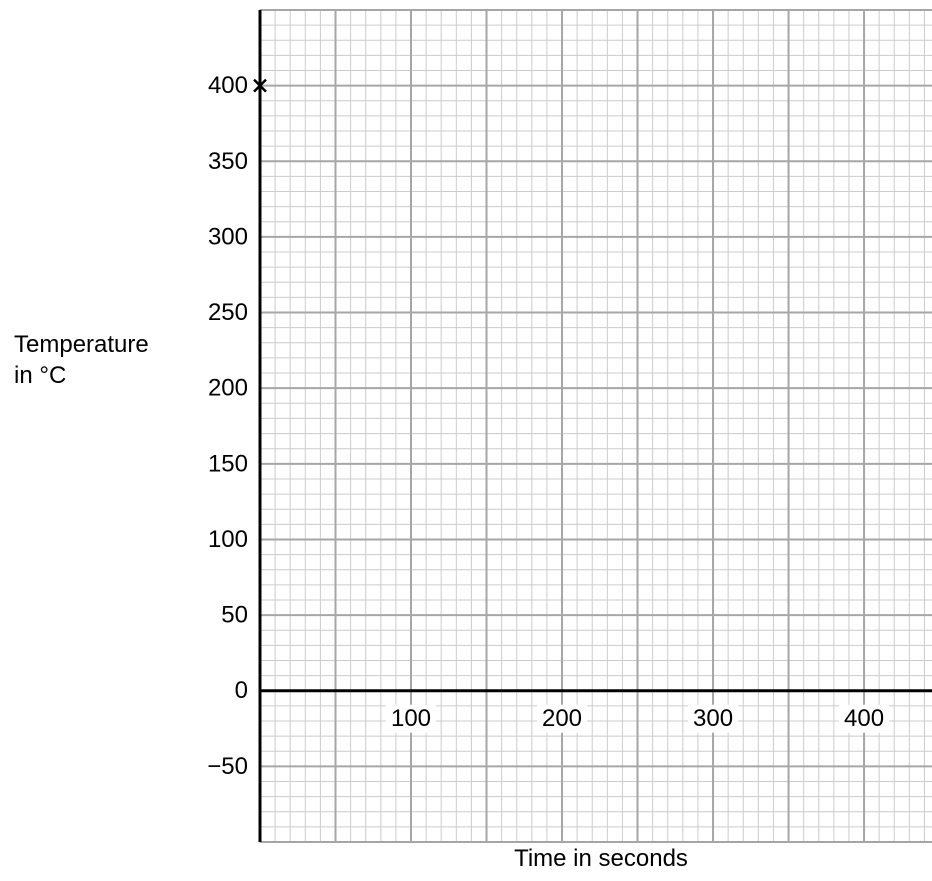 This screenshot has width=932, height=881. What do you see at coordinates (81, 344) in the screenshot?
I see `y-axis-title-line-1: Temperature` at bounding box center [81, 344].